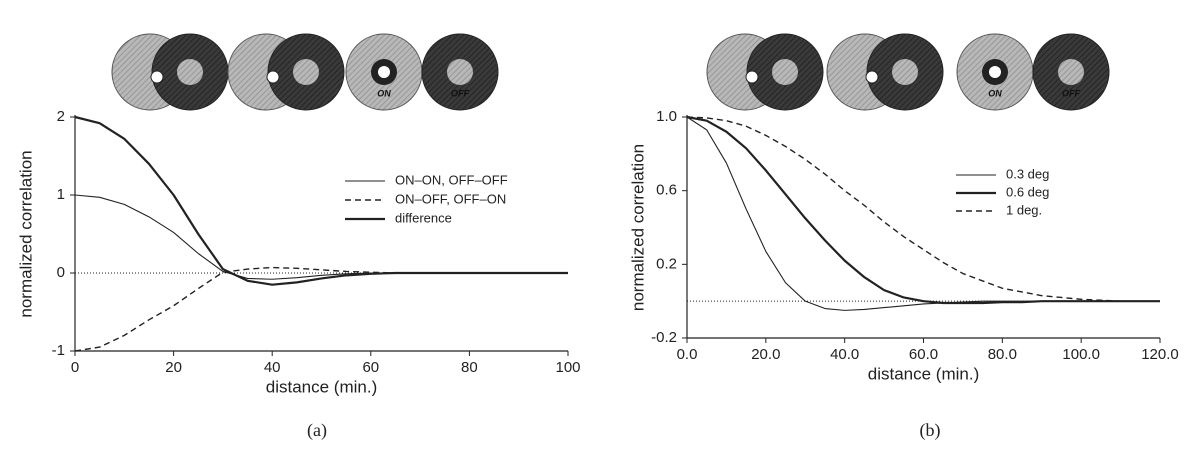 The height and width of the screenshot is (472, 1184). Describe the element at coordinates (923, 354) in the screenshot. I see `x-tick-label: 60.0` at that location.